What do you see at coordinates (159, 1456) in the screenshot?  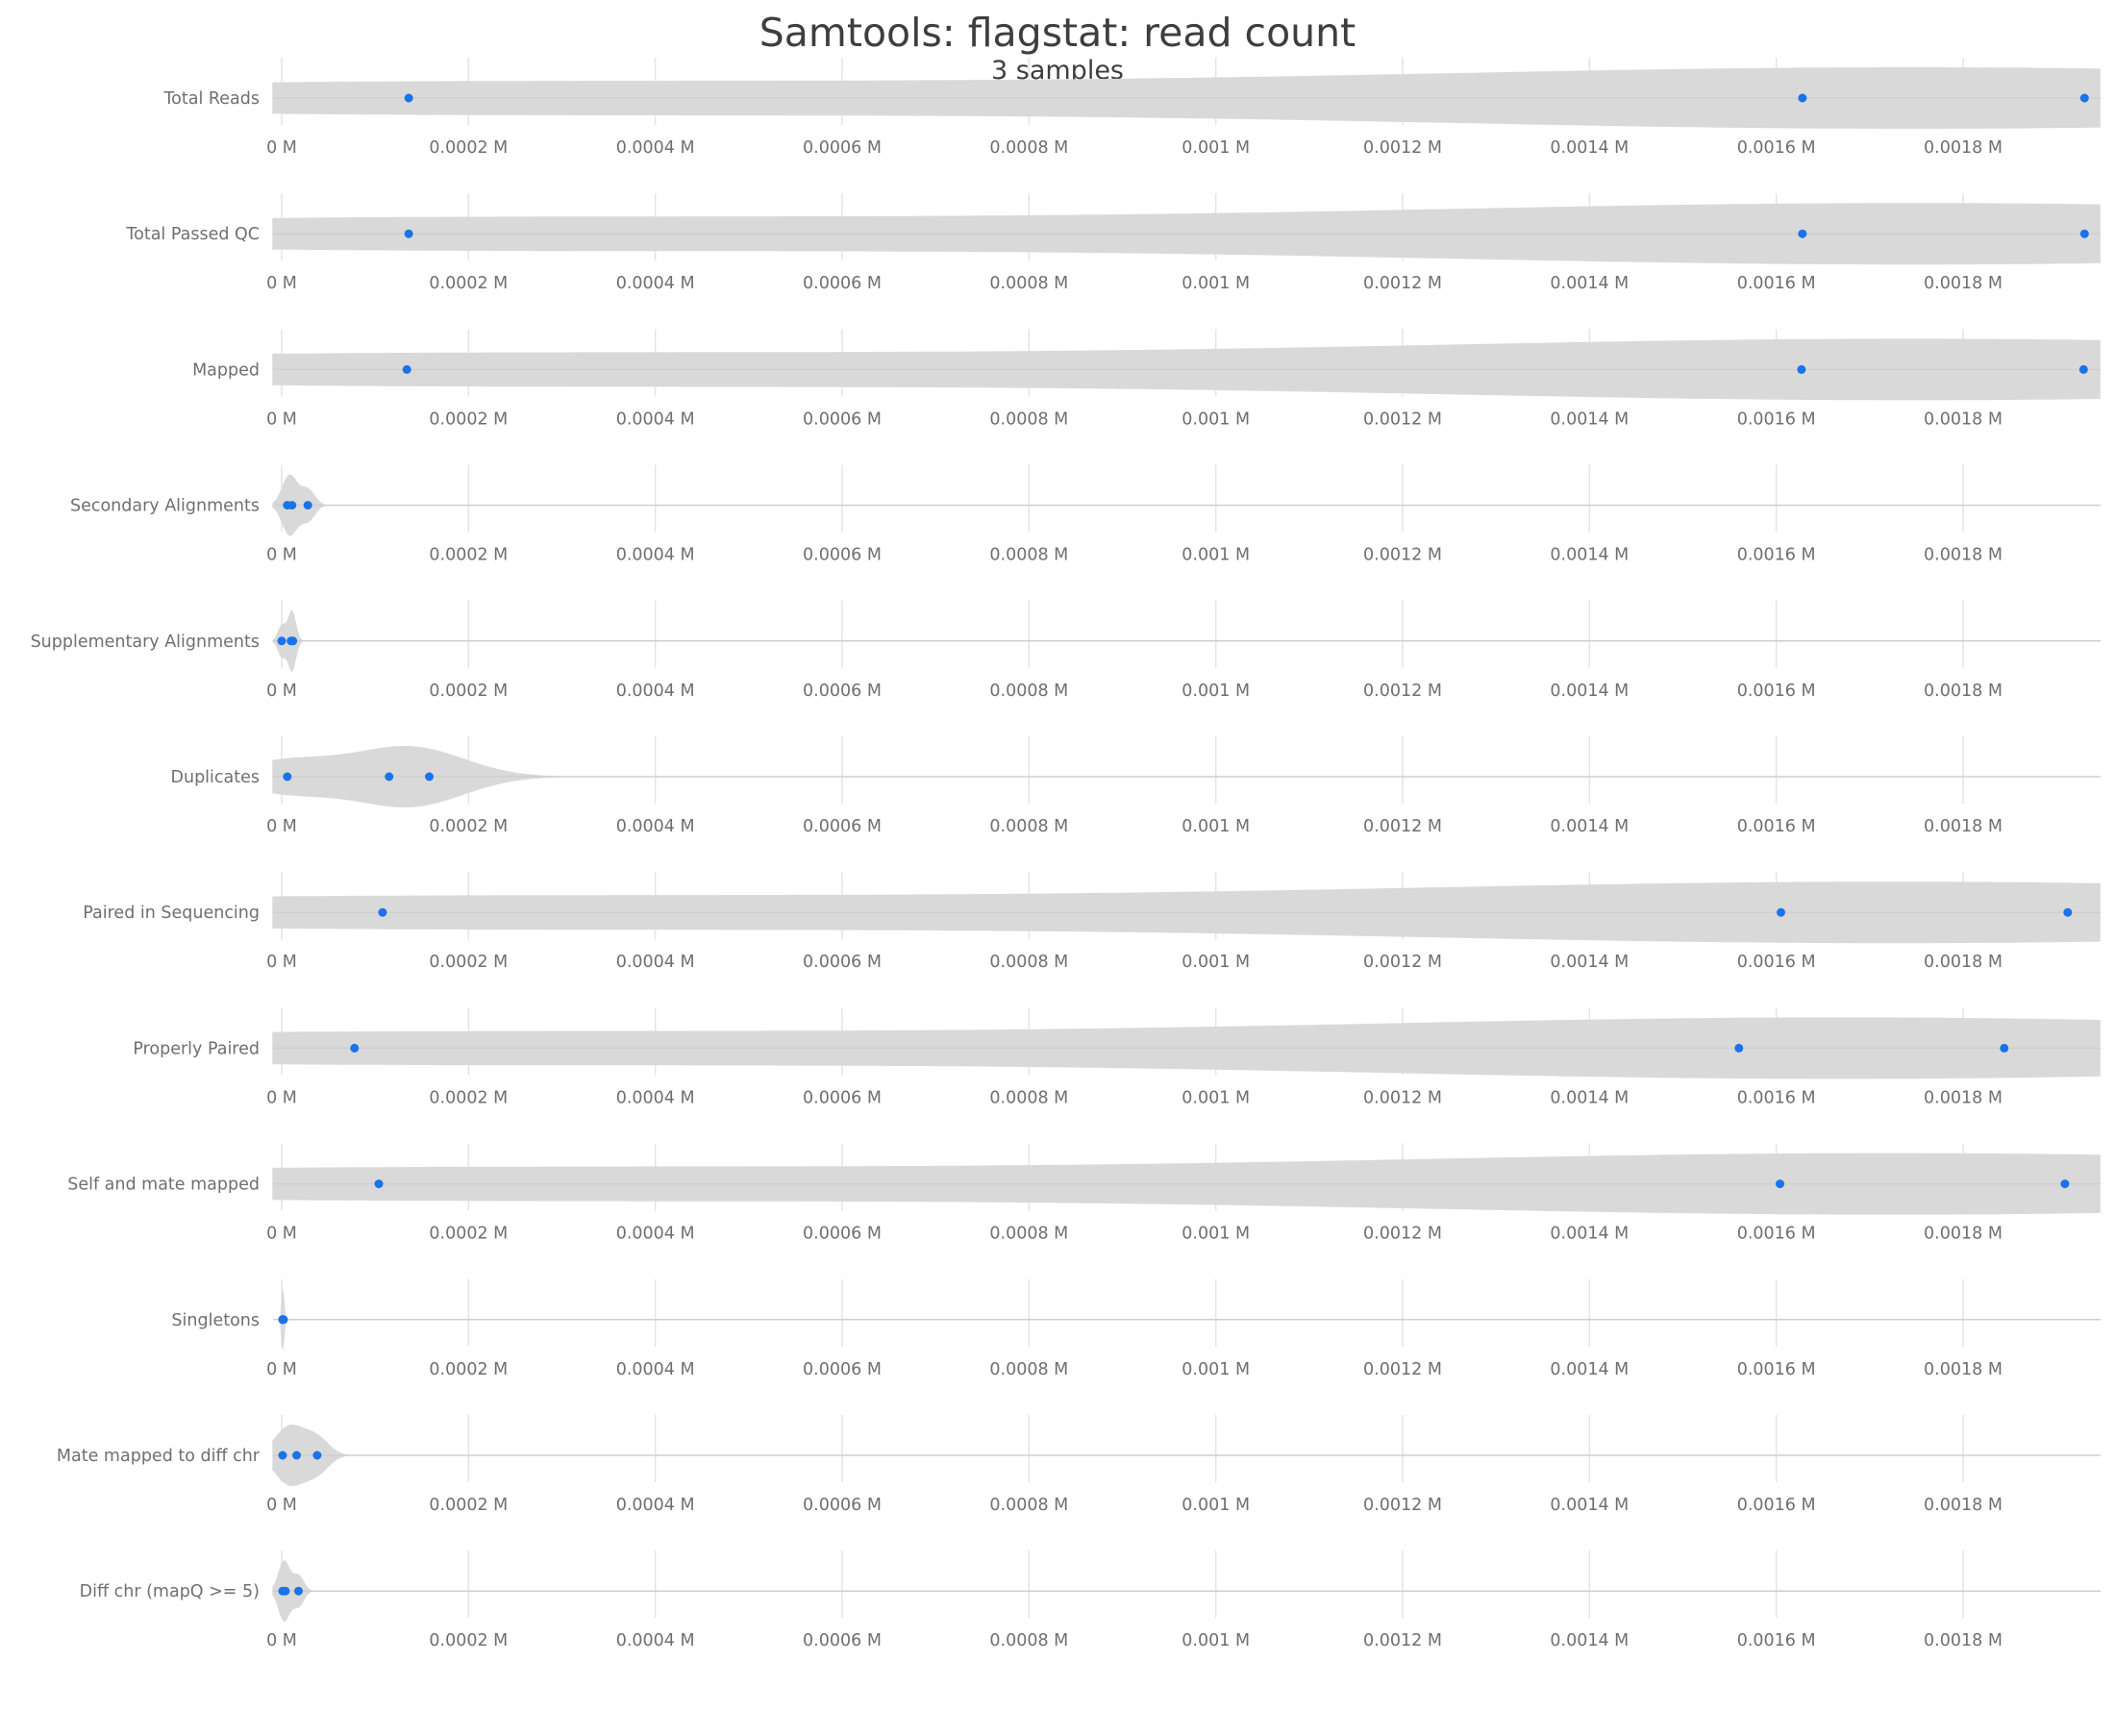 I see `row-label: Mate mapped to diff chr` at bounding box center [159, 1456].